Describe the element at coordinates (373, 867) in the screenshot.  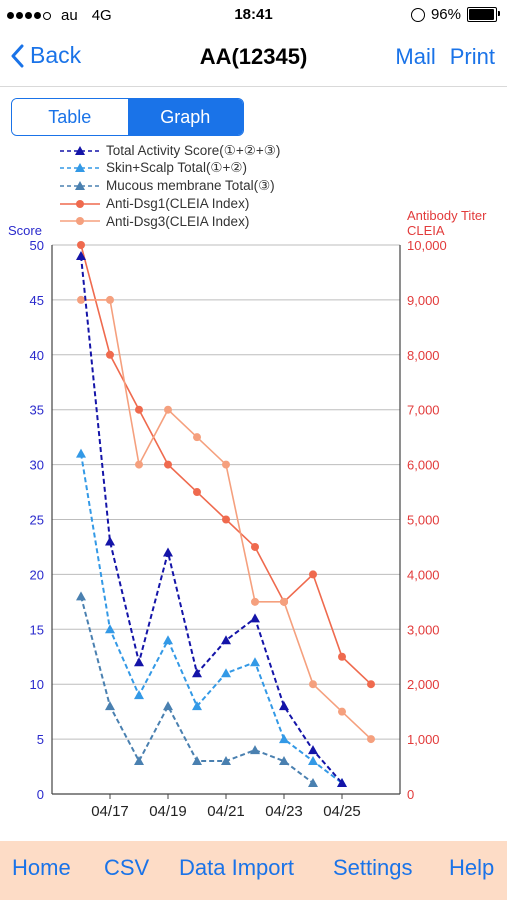
I see `tab-settings: Settings` at that location.